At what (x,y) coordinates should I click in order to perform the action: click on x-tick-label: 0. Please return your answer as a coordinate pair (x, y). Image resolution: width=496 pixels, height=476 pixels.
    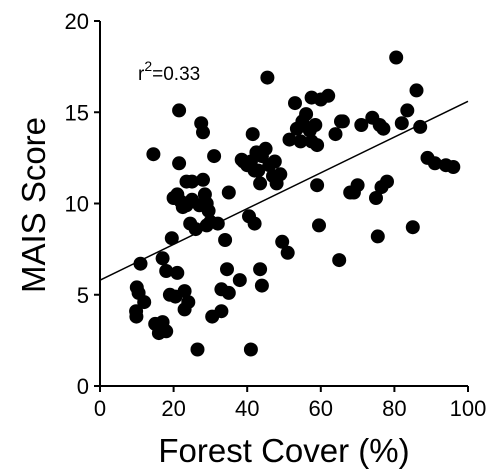
    Looking at the image, I should click on (100, 408).